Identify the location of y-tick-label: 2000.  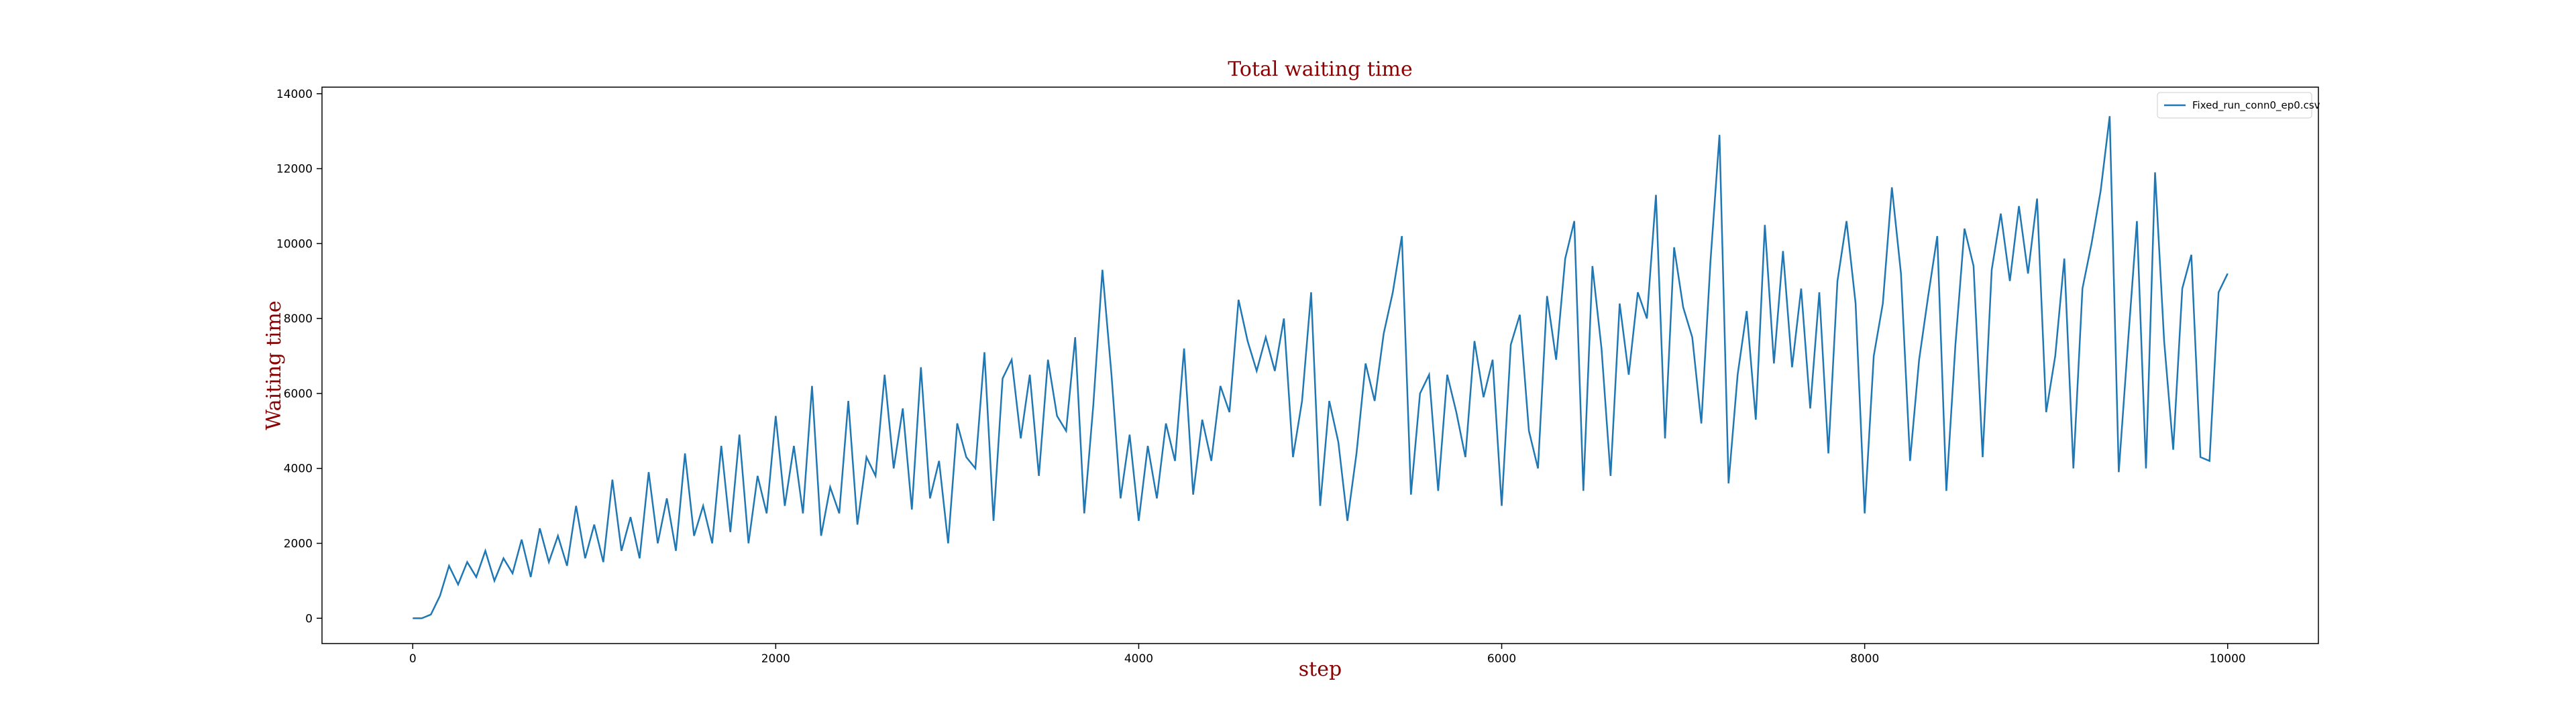
(298, 543).